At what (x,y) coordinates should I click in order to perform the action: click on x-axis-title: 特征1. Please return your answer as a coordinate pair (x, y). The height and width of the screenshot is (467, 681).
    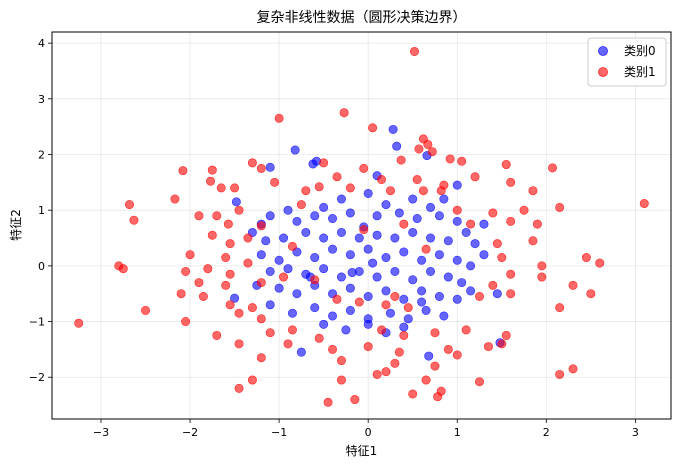
    Looking at the image, I should click on (362, 450).